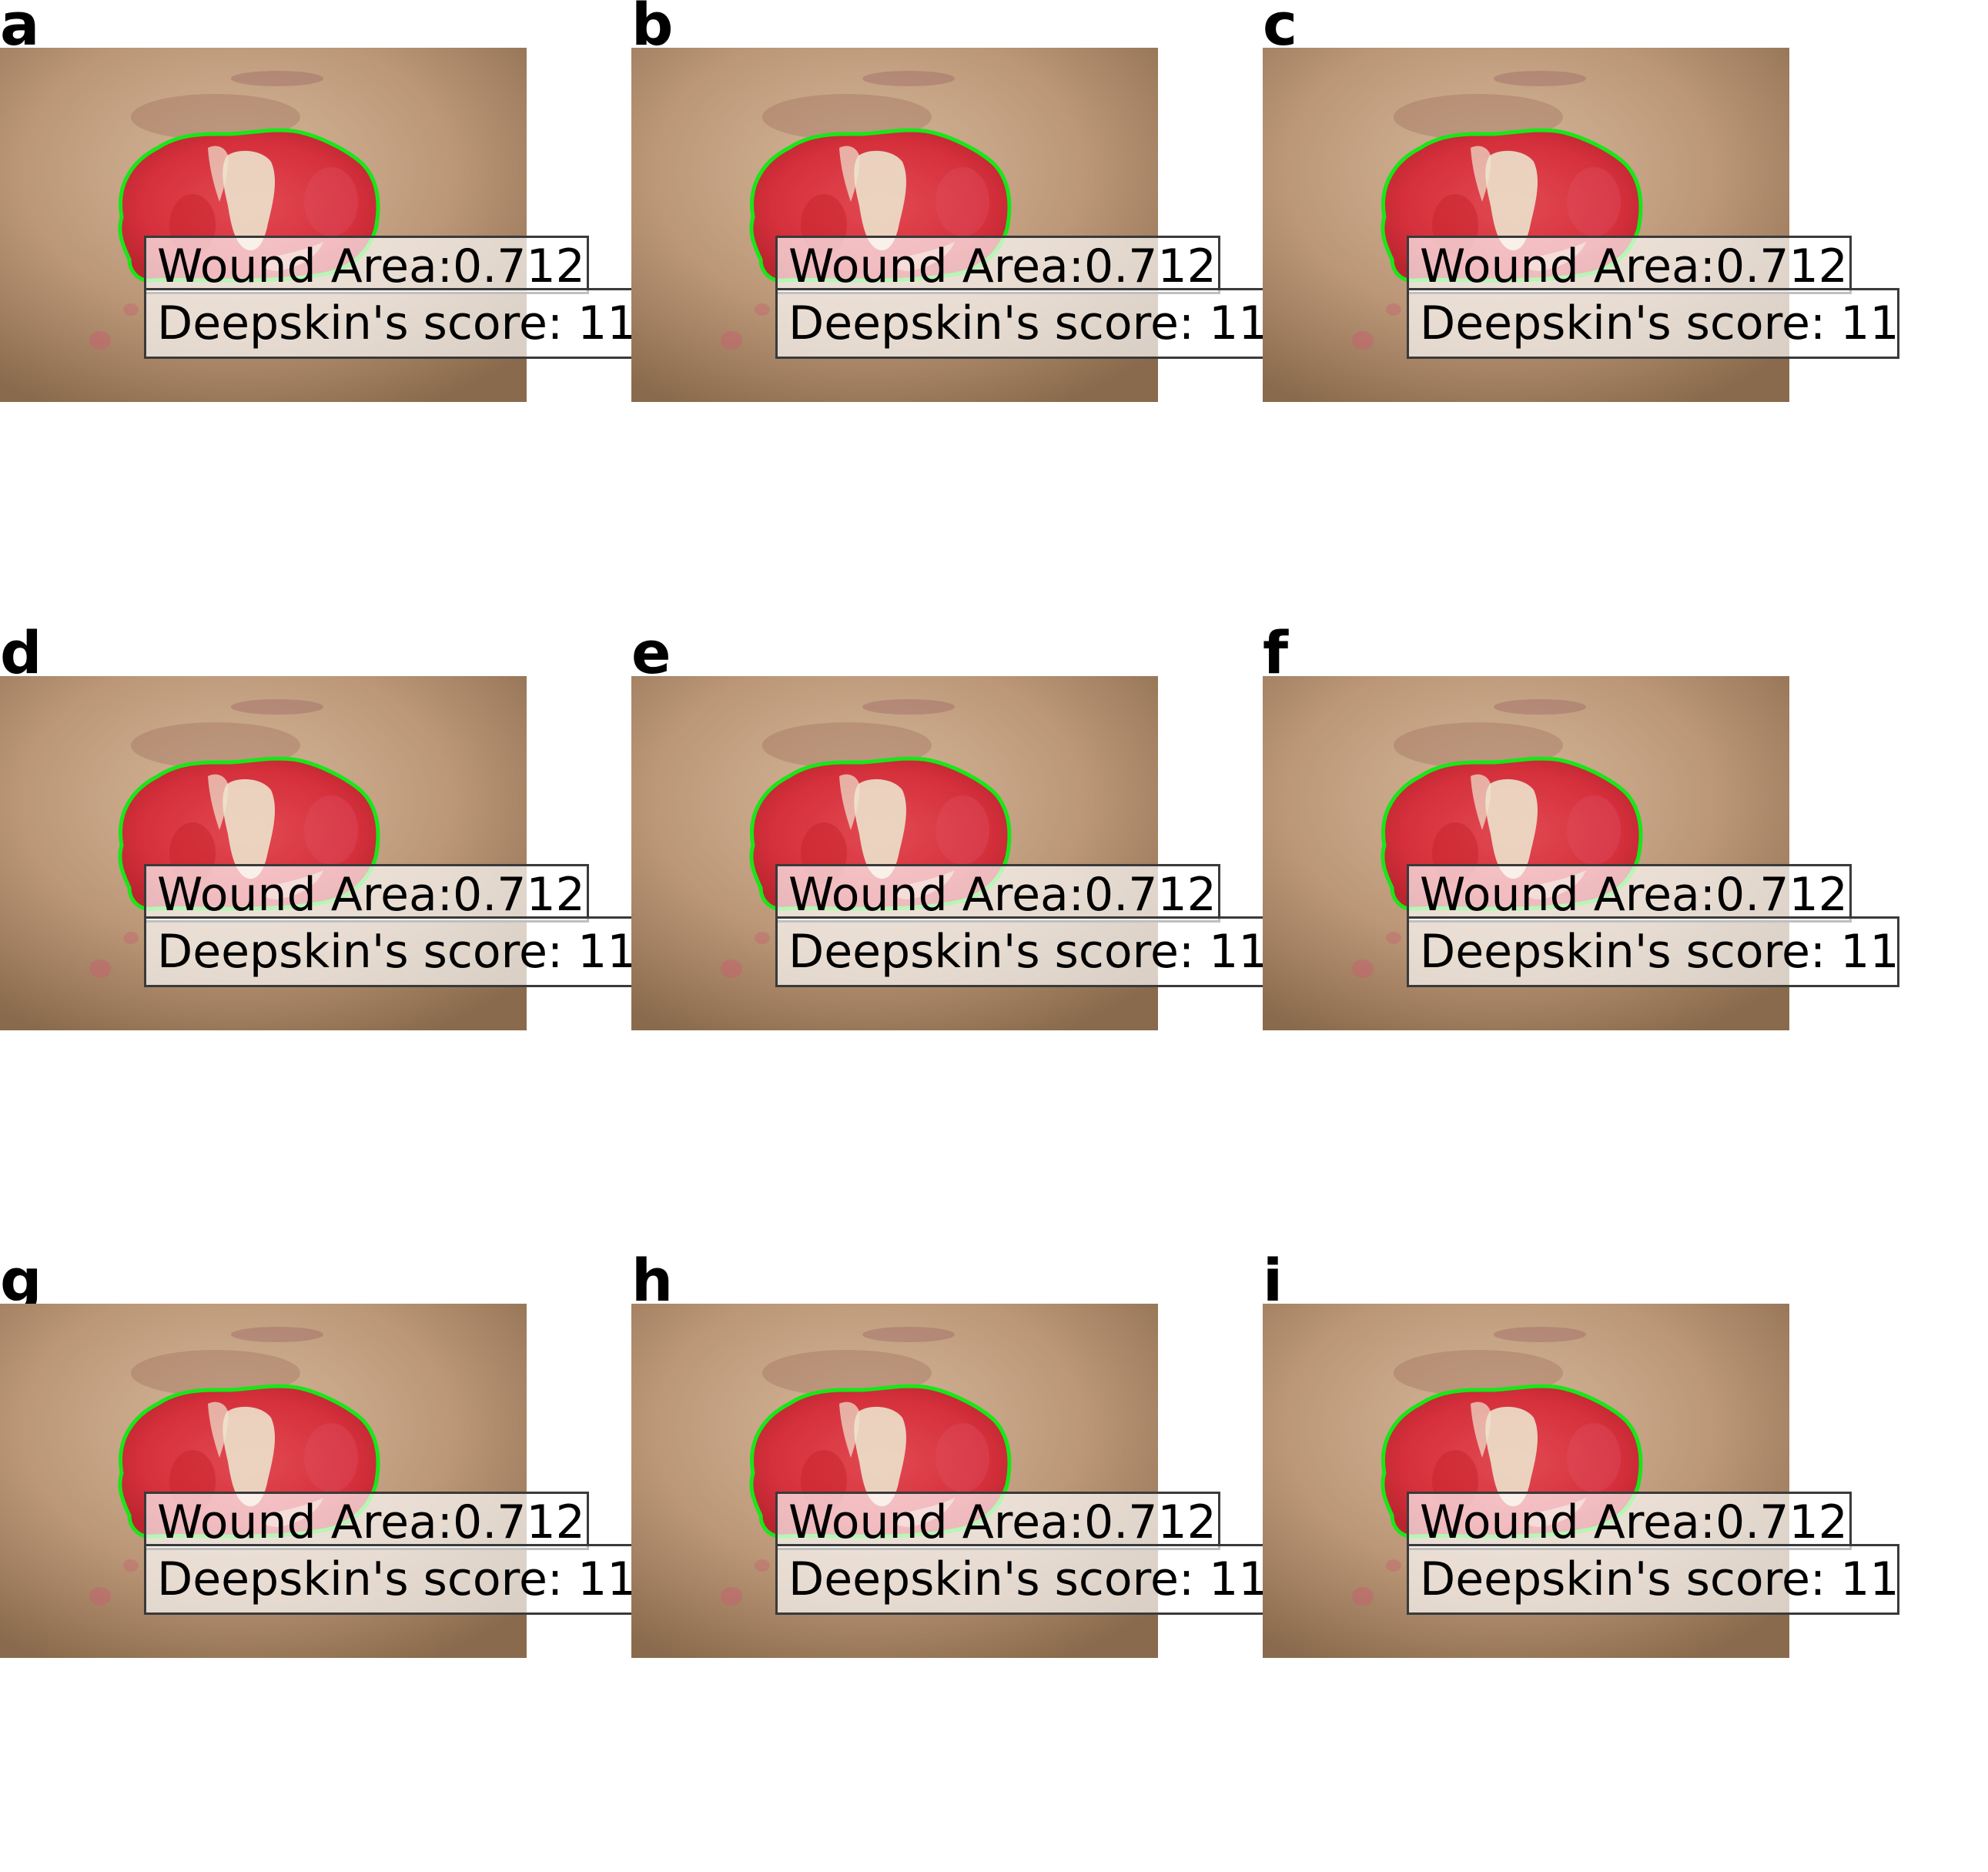 The height and width of the screenshot is (1872, 1988). Describe the element at coordinates (1001, 934) in the screenshot. I see `wound-panel-e: e Wound Area:0.712 Deepskin's score: 11.` at that location.